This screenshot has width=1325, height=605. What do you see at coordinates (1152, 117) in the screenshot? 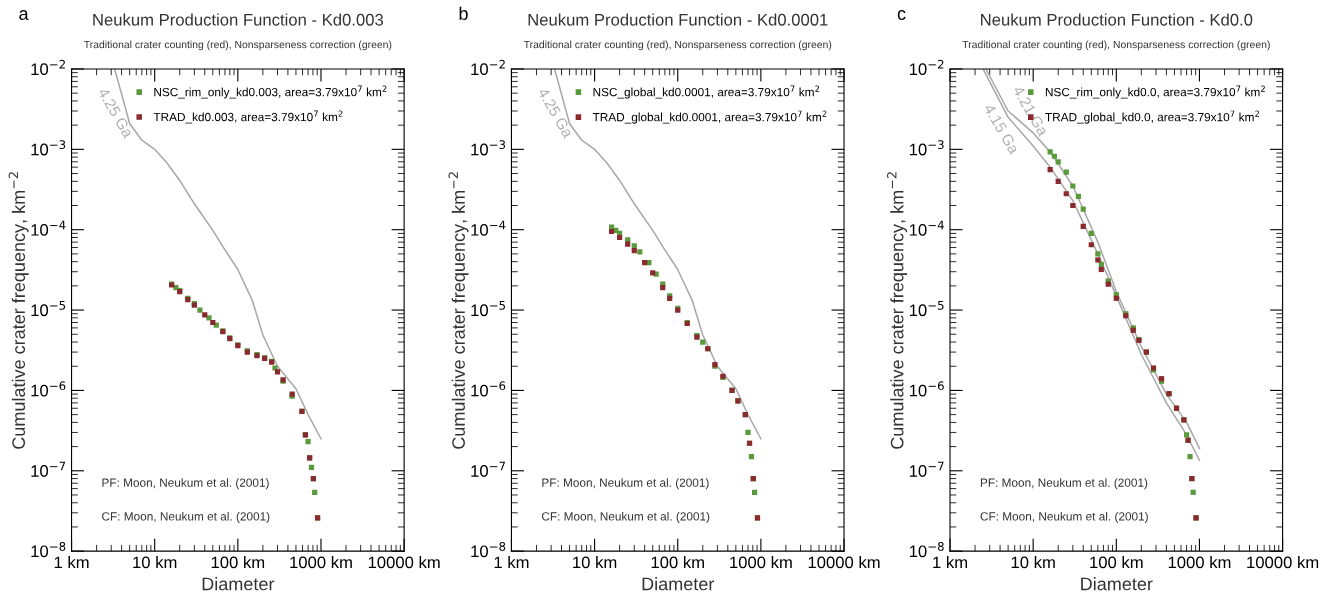
I see `legend-label: TRAD_global_kd0.0, area=3.79x10$^{7}$ km$^{2}$` at bounding box center [1152, 117].